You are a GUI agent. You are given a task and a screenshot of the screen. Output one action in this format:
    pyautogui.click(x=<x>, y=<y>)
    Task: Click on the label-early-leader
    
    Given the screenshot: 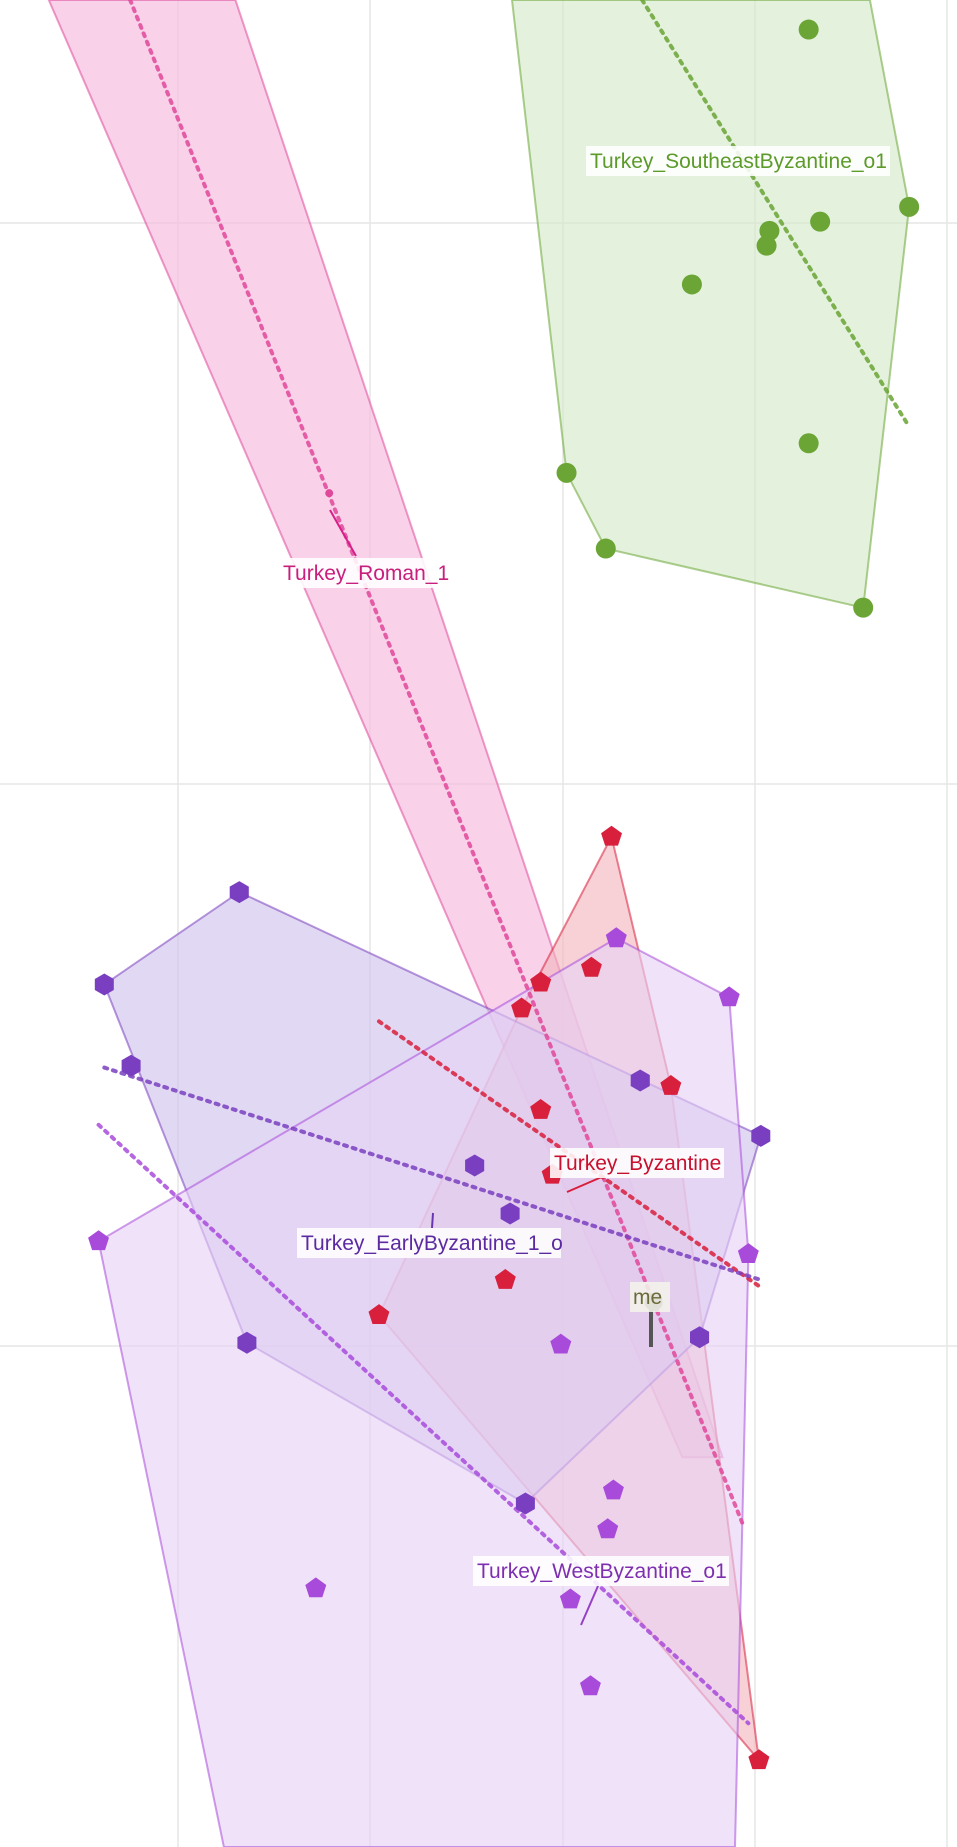 What is the action you would take?
    pyautogui.click(x=432, y=1220)
    